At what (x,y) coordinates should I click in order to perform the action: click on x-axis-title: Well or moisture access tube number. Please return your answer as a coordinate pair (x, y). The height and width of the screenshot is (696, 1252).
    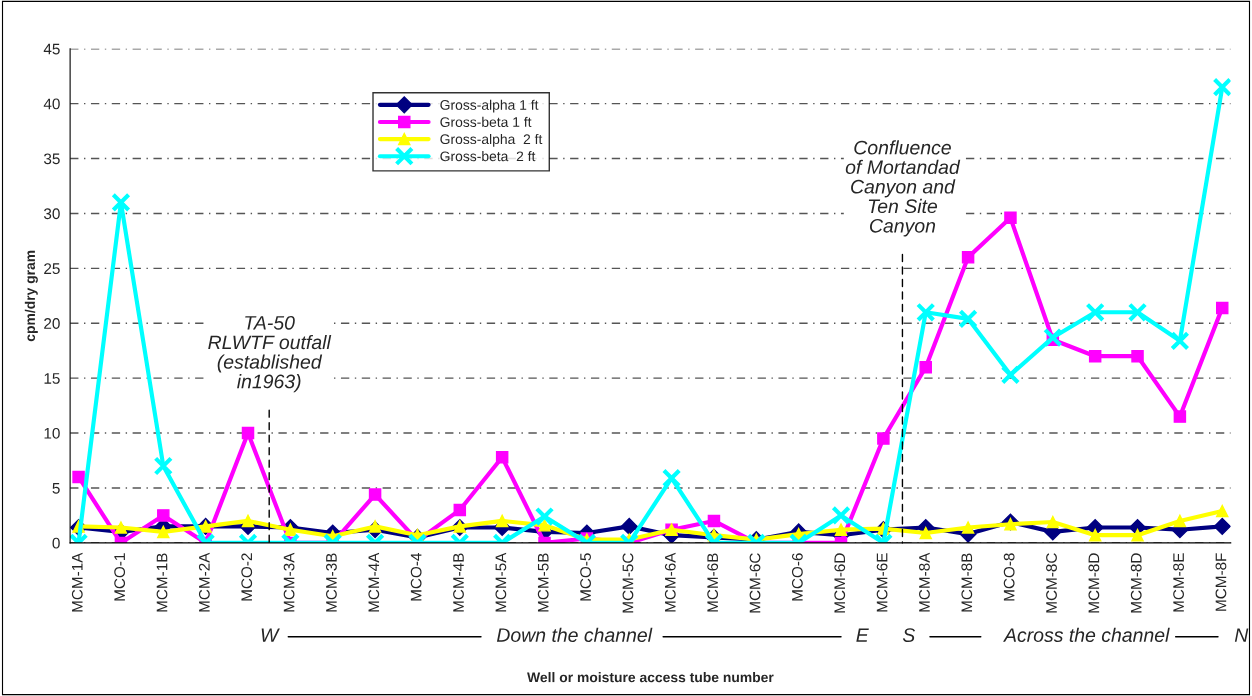
    Looking at the image, I should click on (650, 677).